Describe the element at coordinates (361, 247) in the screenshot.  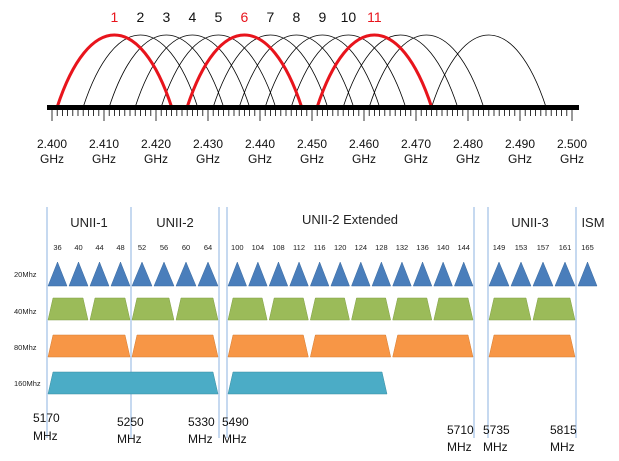
I see `channel-label-124: 124` at that location.